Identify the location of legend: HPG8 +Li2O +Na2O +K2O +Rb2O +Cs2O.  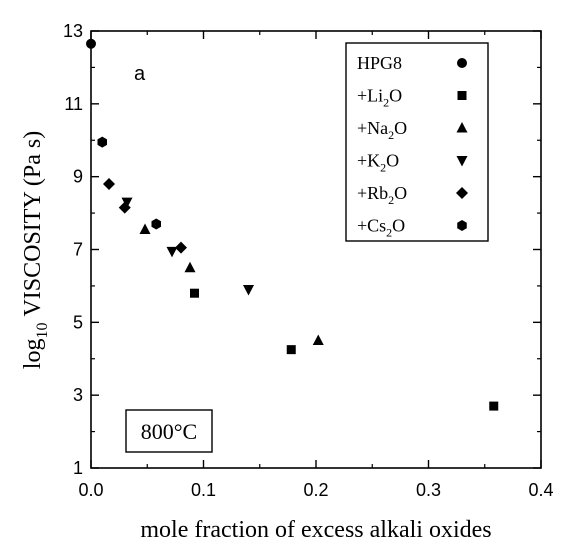
(412, 146).